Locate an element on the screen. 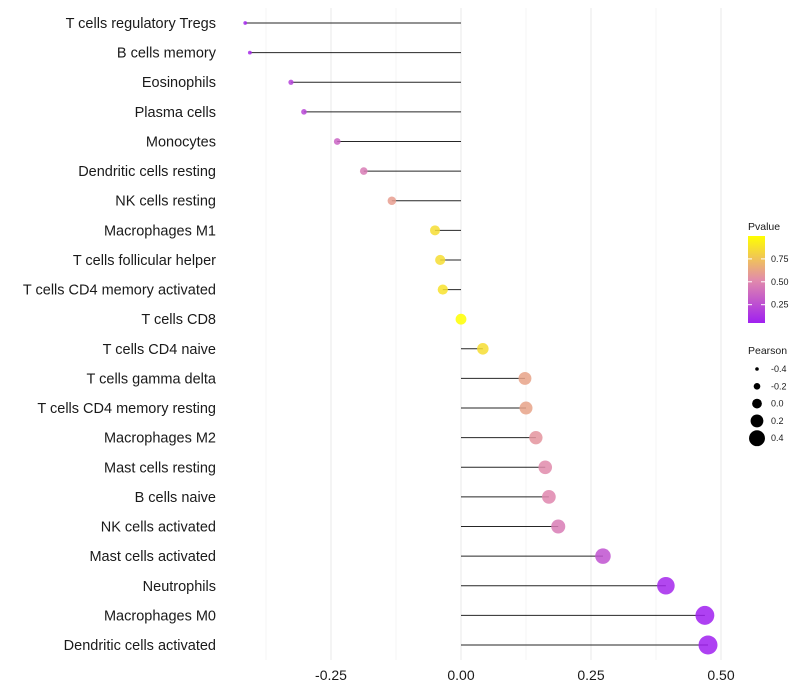  y-tick-label: Monocytes is located at coordinates (181, 142).